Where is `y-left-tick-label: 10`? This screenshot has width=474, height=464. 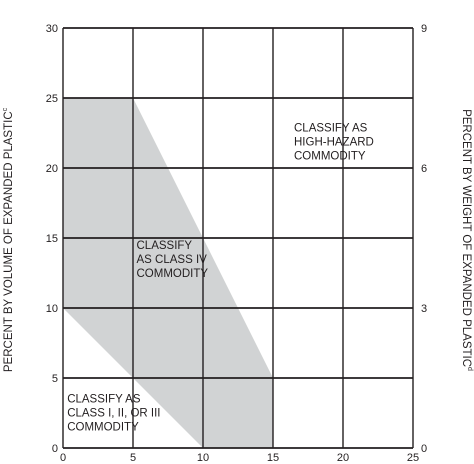 y-left-tick-label: 10 is located at coordinates (52, 309).